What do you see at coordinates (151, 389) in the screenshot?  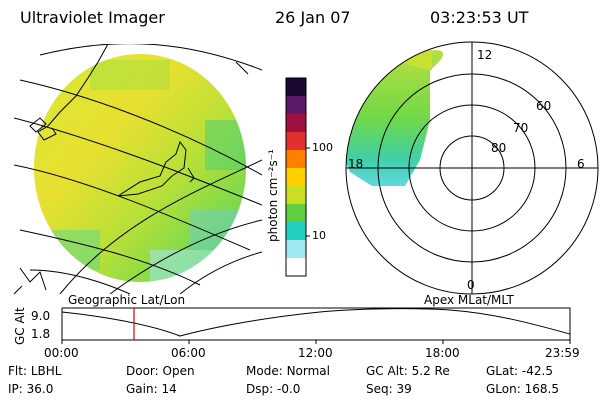 I see `status-gain: Gain: 14` at bounding box center [151, 389].